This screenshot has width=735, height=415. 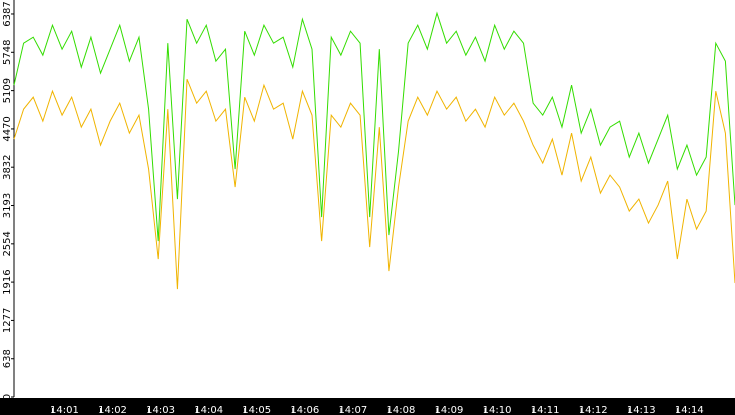 I want to click on x-tick-label: 14:13, so click(x=641, y=410).